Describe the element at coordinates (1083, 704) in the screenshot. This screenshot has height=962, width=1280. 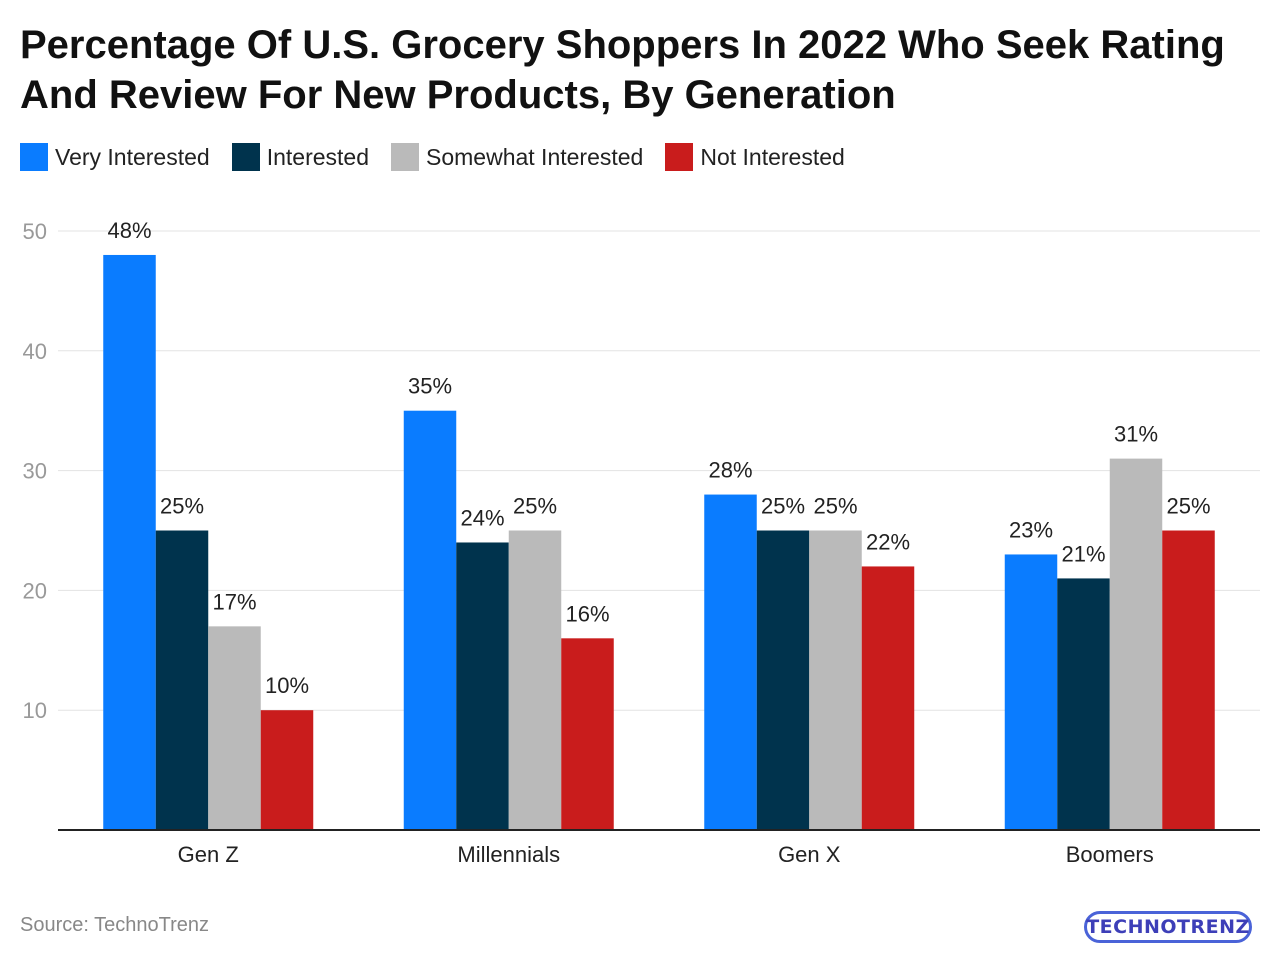
I see `bar-boomers-interested` at that location.